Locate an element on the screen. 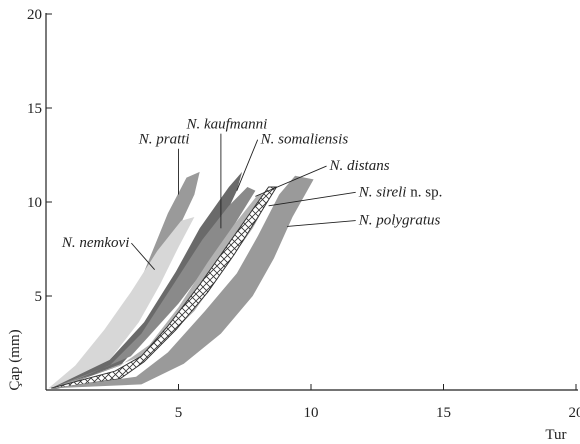 The height and width of the screenshot is (444, 580). x-tick-label: 10 is located at coordinates (311, 413).